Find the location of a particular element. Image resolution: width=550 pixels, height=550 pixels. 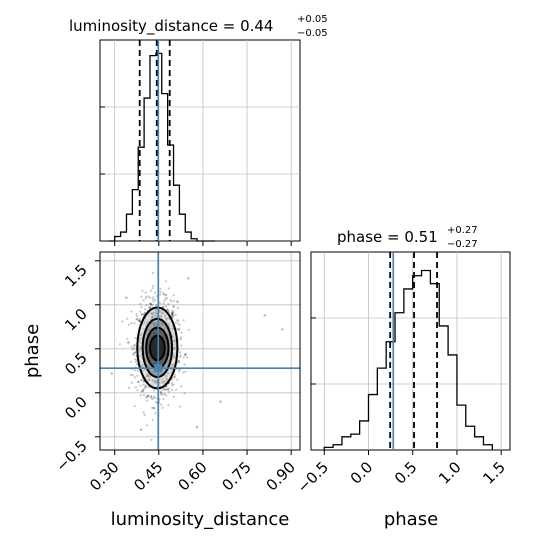

phase-histogram-grid is located at coordinates (410, 351).